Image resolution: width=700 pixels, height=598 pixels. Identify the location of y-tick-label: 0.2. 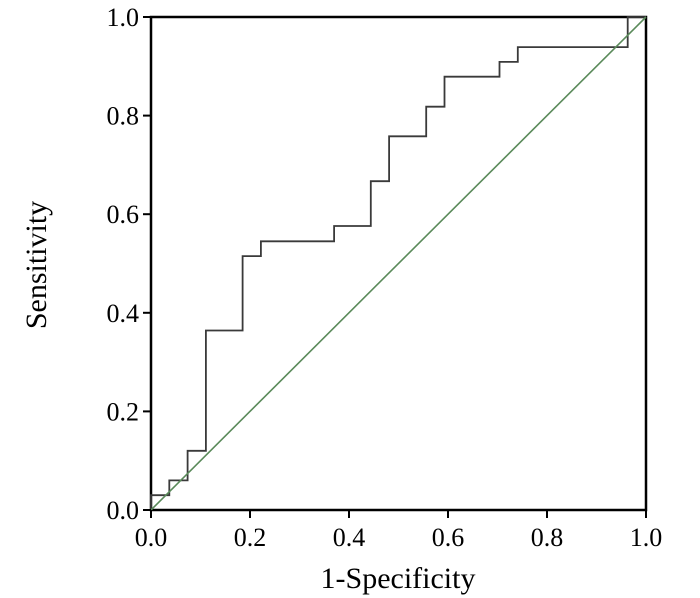
(123, 411).